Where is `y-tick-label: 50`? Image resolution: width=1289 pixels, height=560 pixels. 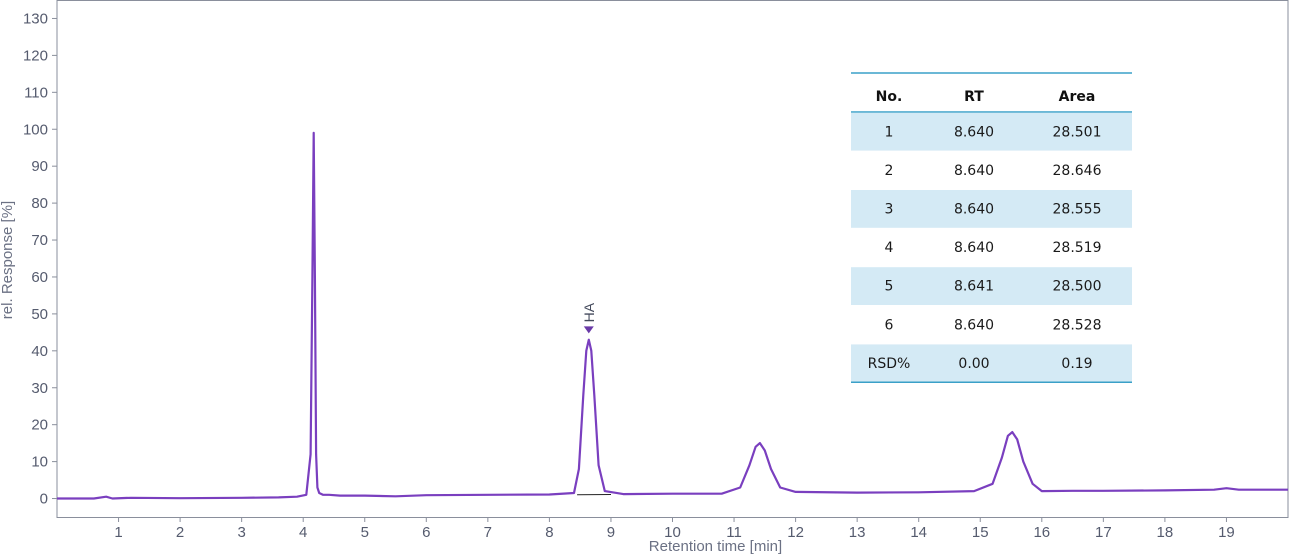
y-tick-label: 50 is located at coordinates (39, 314).